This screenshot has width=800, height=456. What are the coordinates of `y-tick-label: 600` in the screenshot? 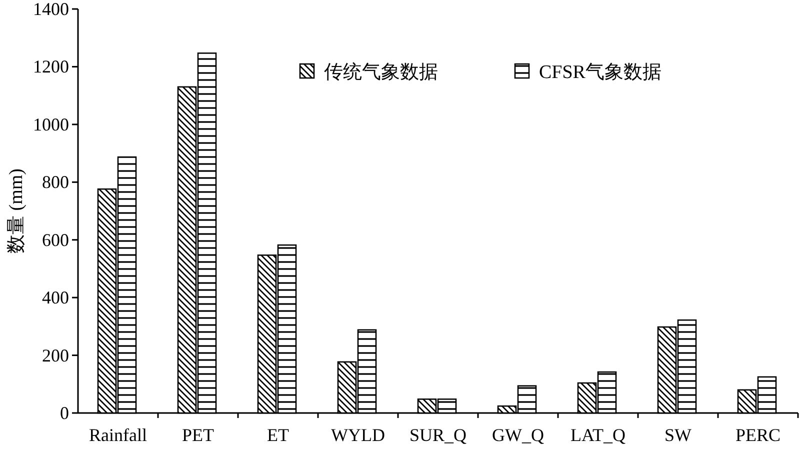 It's located at (55, 240).